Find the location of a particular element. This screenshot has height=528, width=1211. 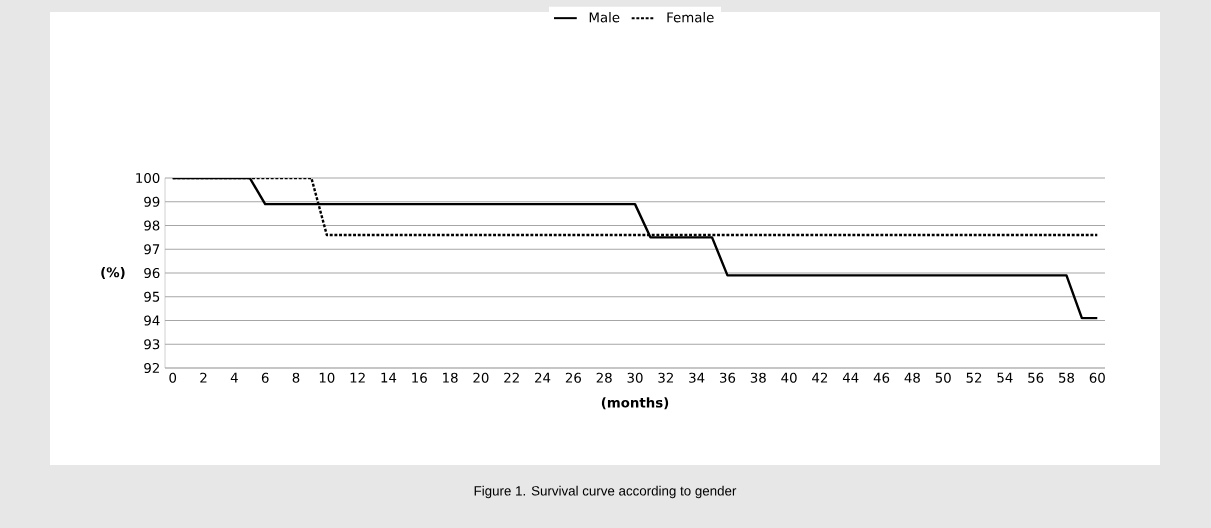

x-tick-label: 18 is located at coordinates (450, 377).